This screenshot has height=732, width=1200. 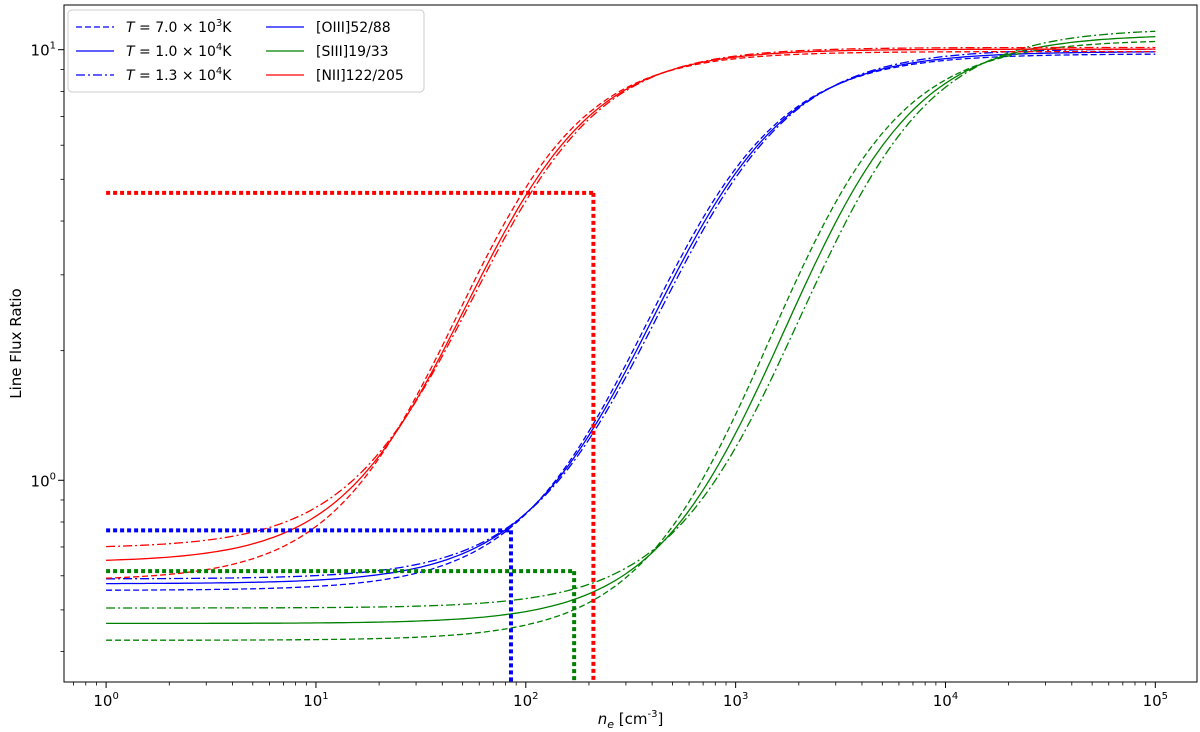 What do you see at coordinates (945, 700) in the screenshot?
I see `x-tick-label-4: 10⁴` at bounding box center [945, 700].